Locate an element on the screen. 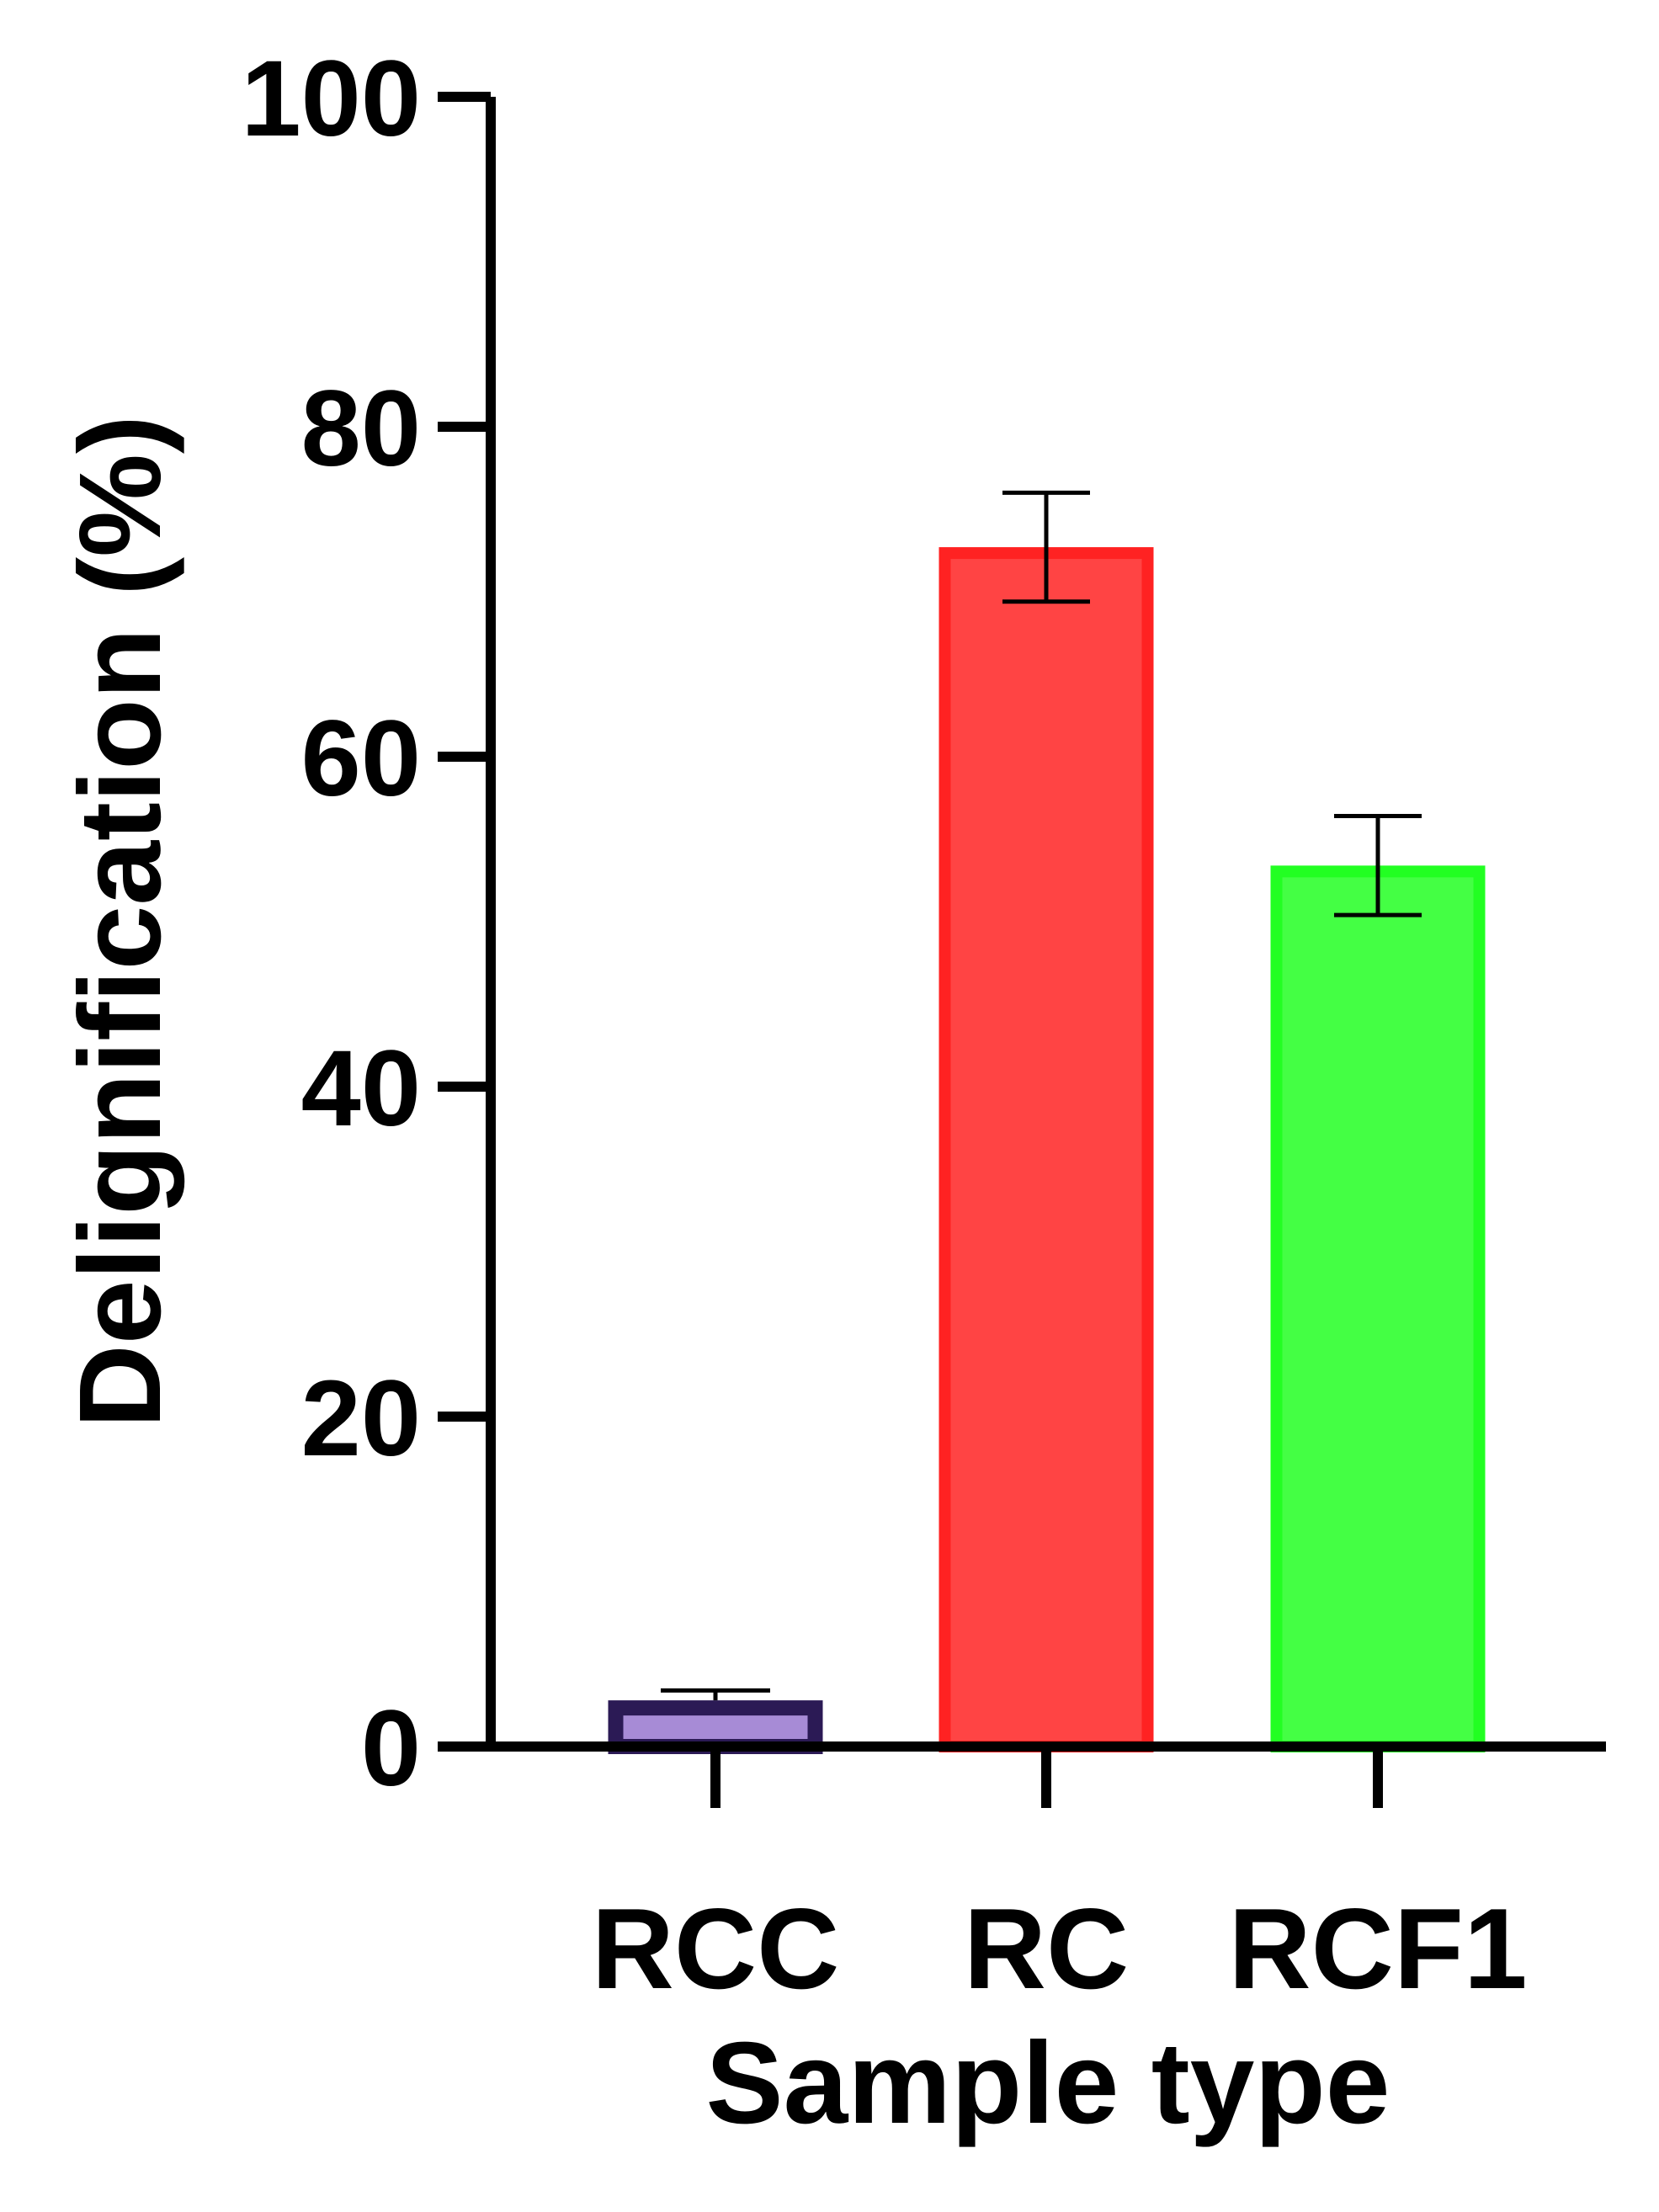 The height and width of the screenshot is (2212, 1659). y-axis-title: Delignification (%) is located at coordinates (121, 922).